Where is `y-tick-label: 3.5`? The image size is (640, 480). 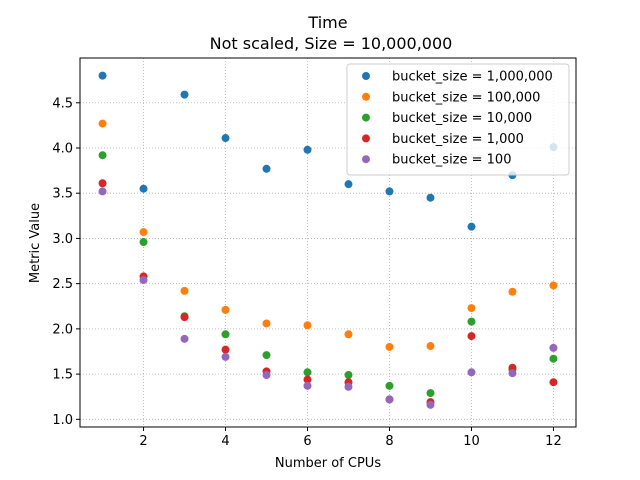 y-tick-label: 3.5 is located at coordinates (62, 194).